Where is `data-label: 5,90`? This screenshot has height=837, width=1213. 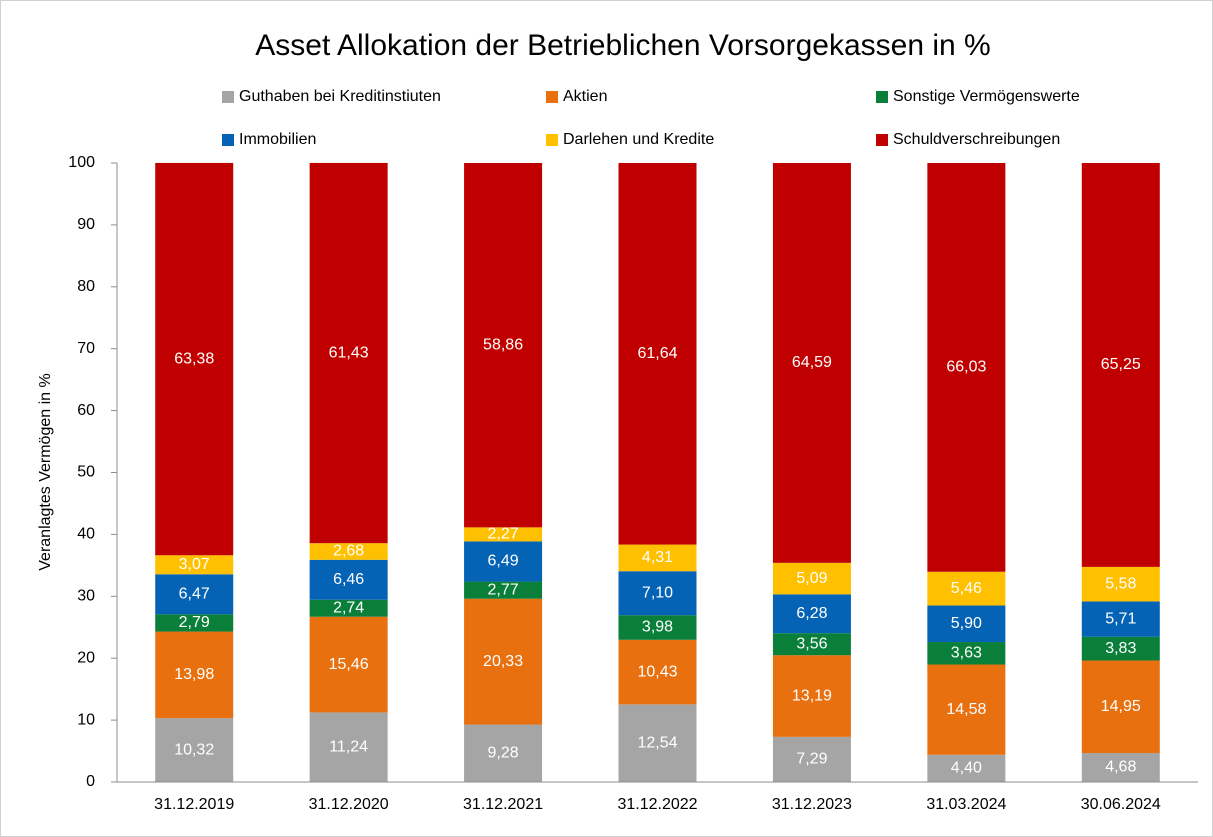
data-label: 5,90 is located at coordinates (966, 623).